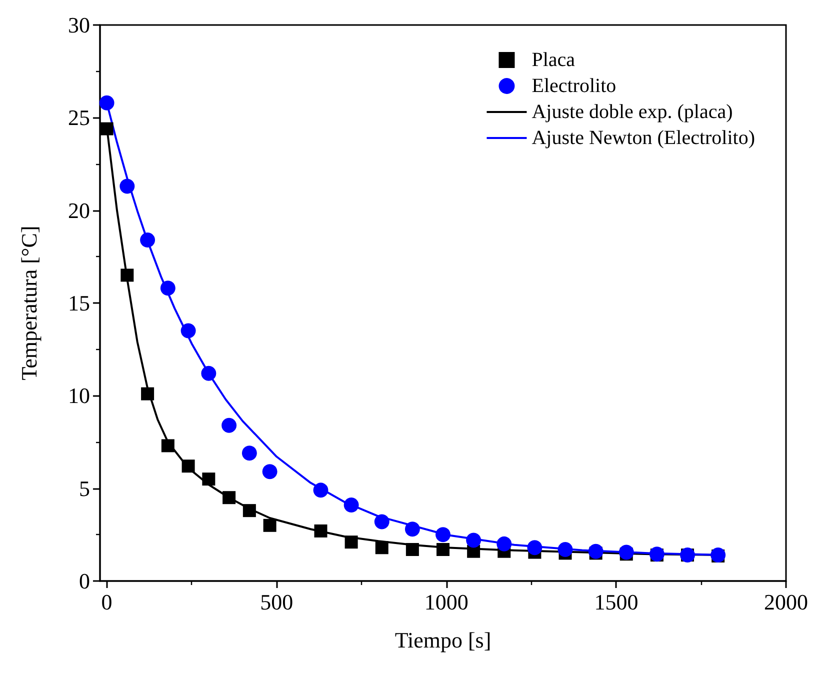 The image size is (820, 675). What do you see at coordinates (446, 602) in the screenshot?
I see `x-tick-label: 1000` at bounding box center [446, 602].